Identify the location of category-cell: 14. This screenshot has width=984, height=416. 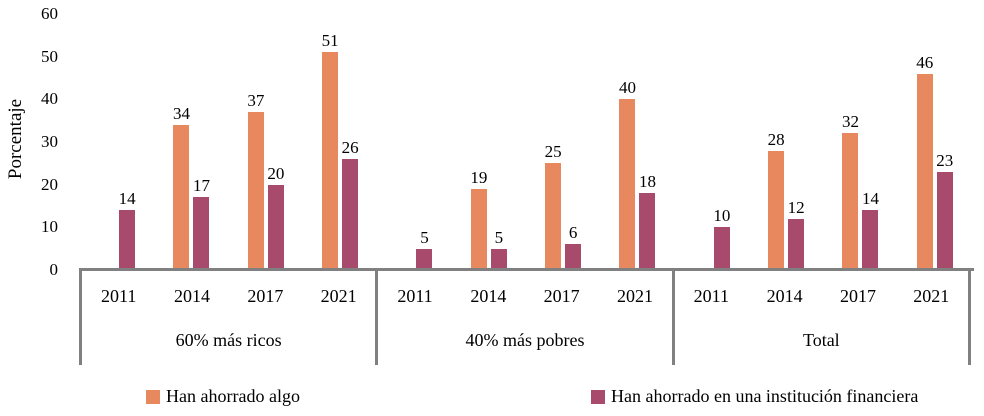
(117, 142).